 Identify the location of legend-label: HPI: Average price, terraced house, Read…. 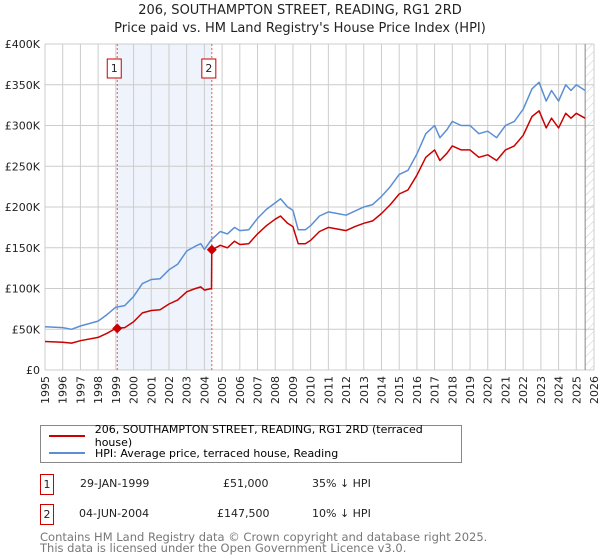
(217, 453).